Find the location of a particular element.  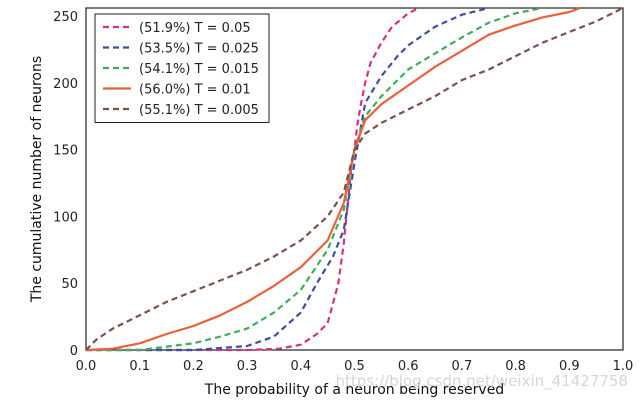

x-tick-label: 0.1 is located at coordinates (139, 366).